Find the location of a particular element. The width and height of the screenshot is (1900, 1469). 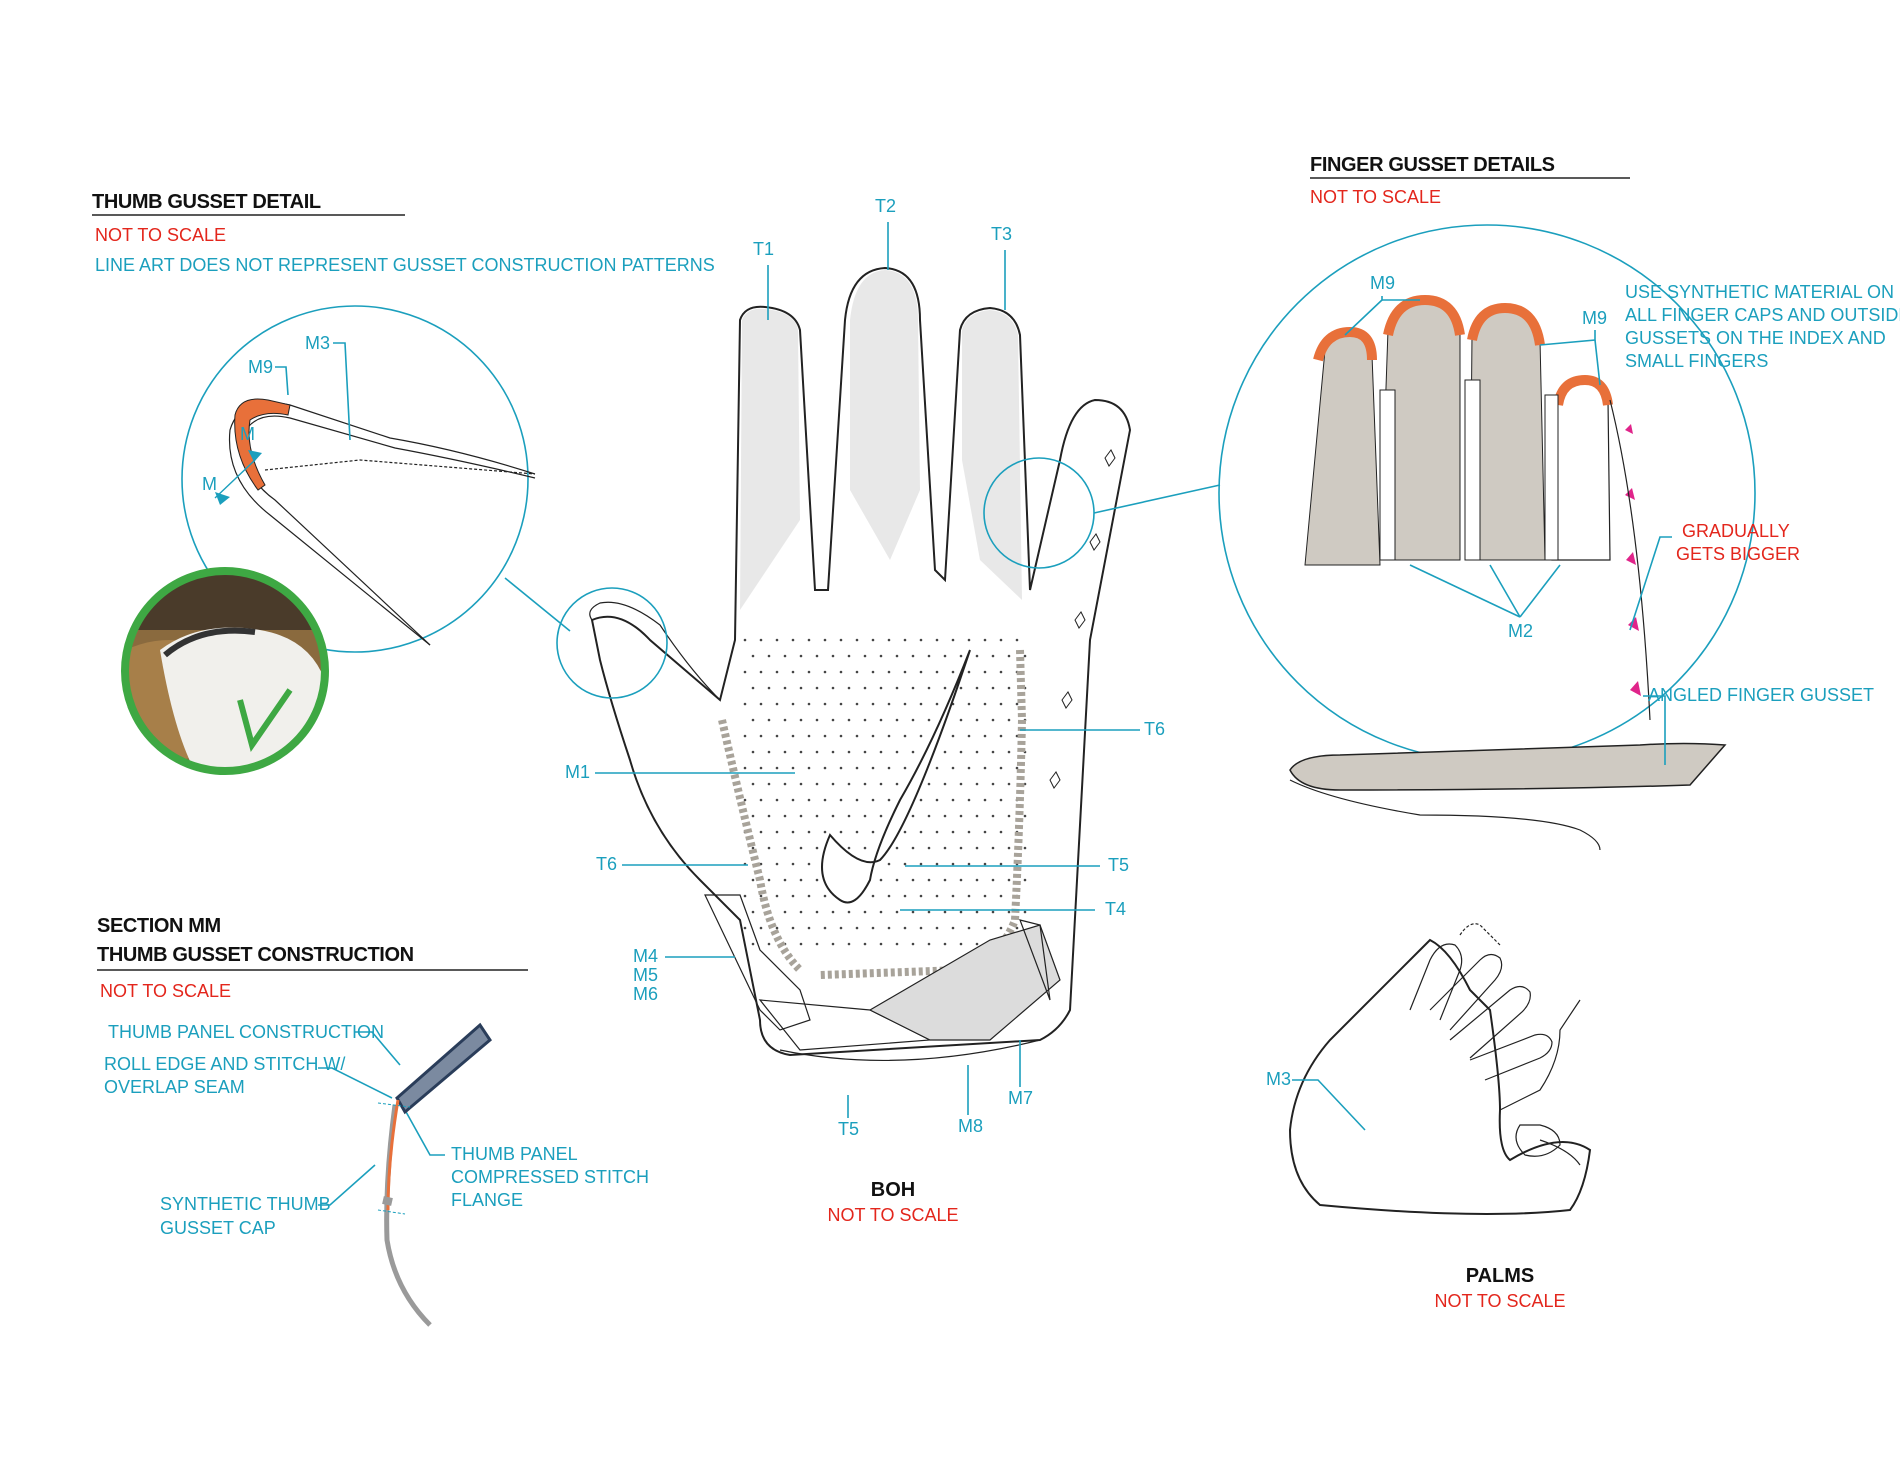

cuff-grip-panel is located at coordinates (964, 982).